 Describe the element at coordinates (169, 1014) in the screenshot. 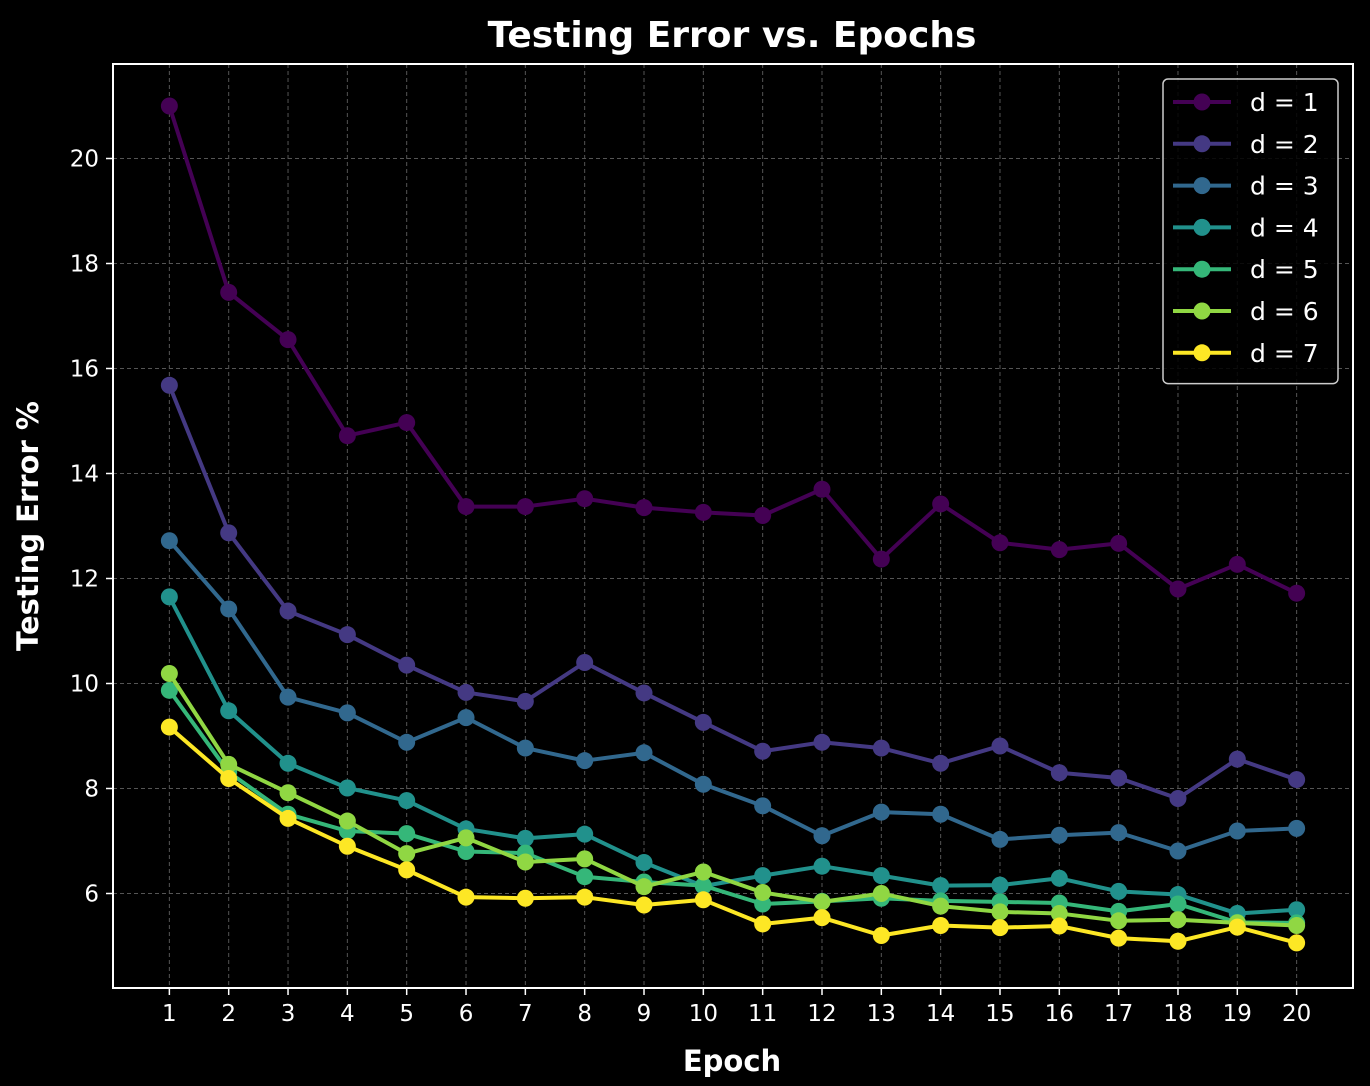

I see `x-tick-label: 1` at that location.